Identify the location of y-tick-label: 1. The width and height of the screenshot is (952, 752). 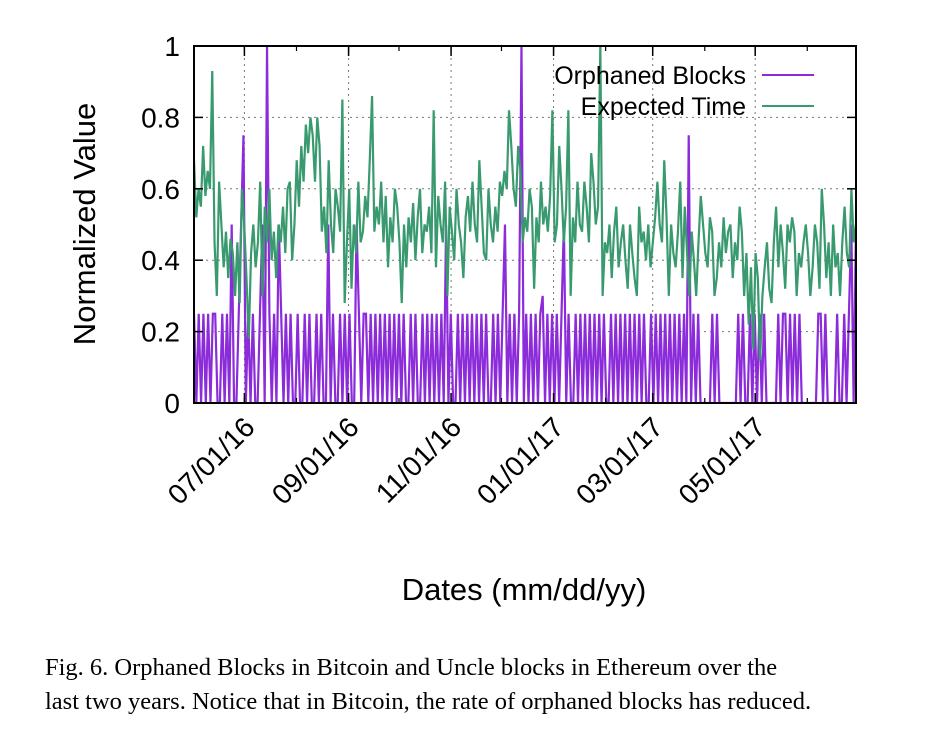
(172, 46).